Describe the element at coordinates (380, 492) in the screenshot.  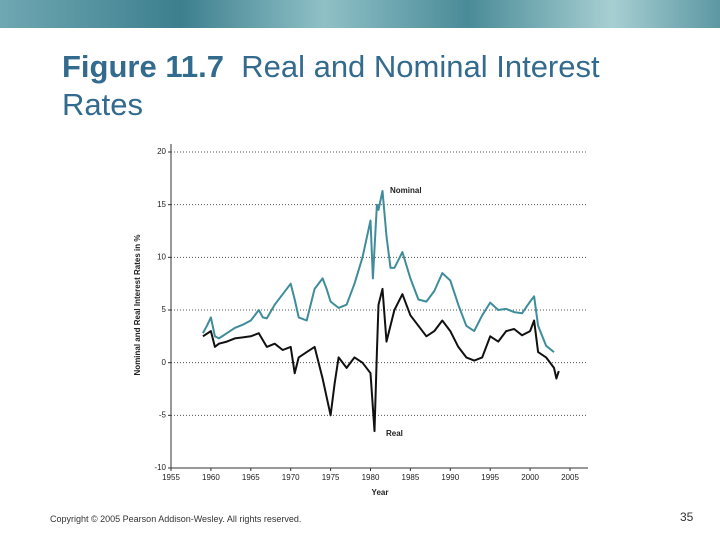
I see `x-axis-label: Year` at that location.